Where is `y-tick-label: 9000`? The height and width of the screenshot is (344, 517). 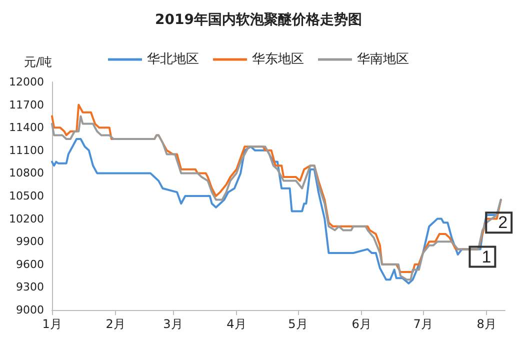
y-tick-label: 9000 is located at coordinates (30, 310).